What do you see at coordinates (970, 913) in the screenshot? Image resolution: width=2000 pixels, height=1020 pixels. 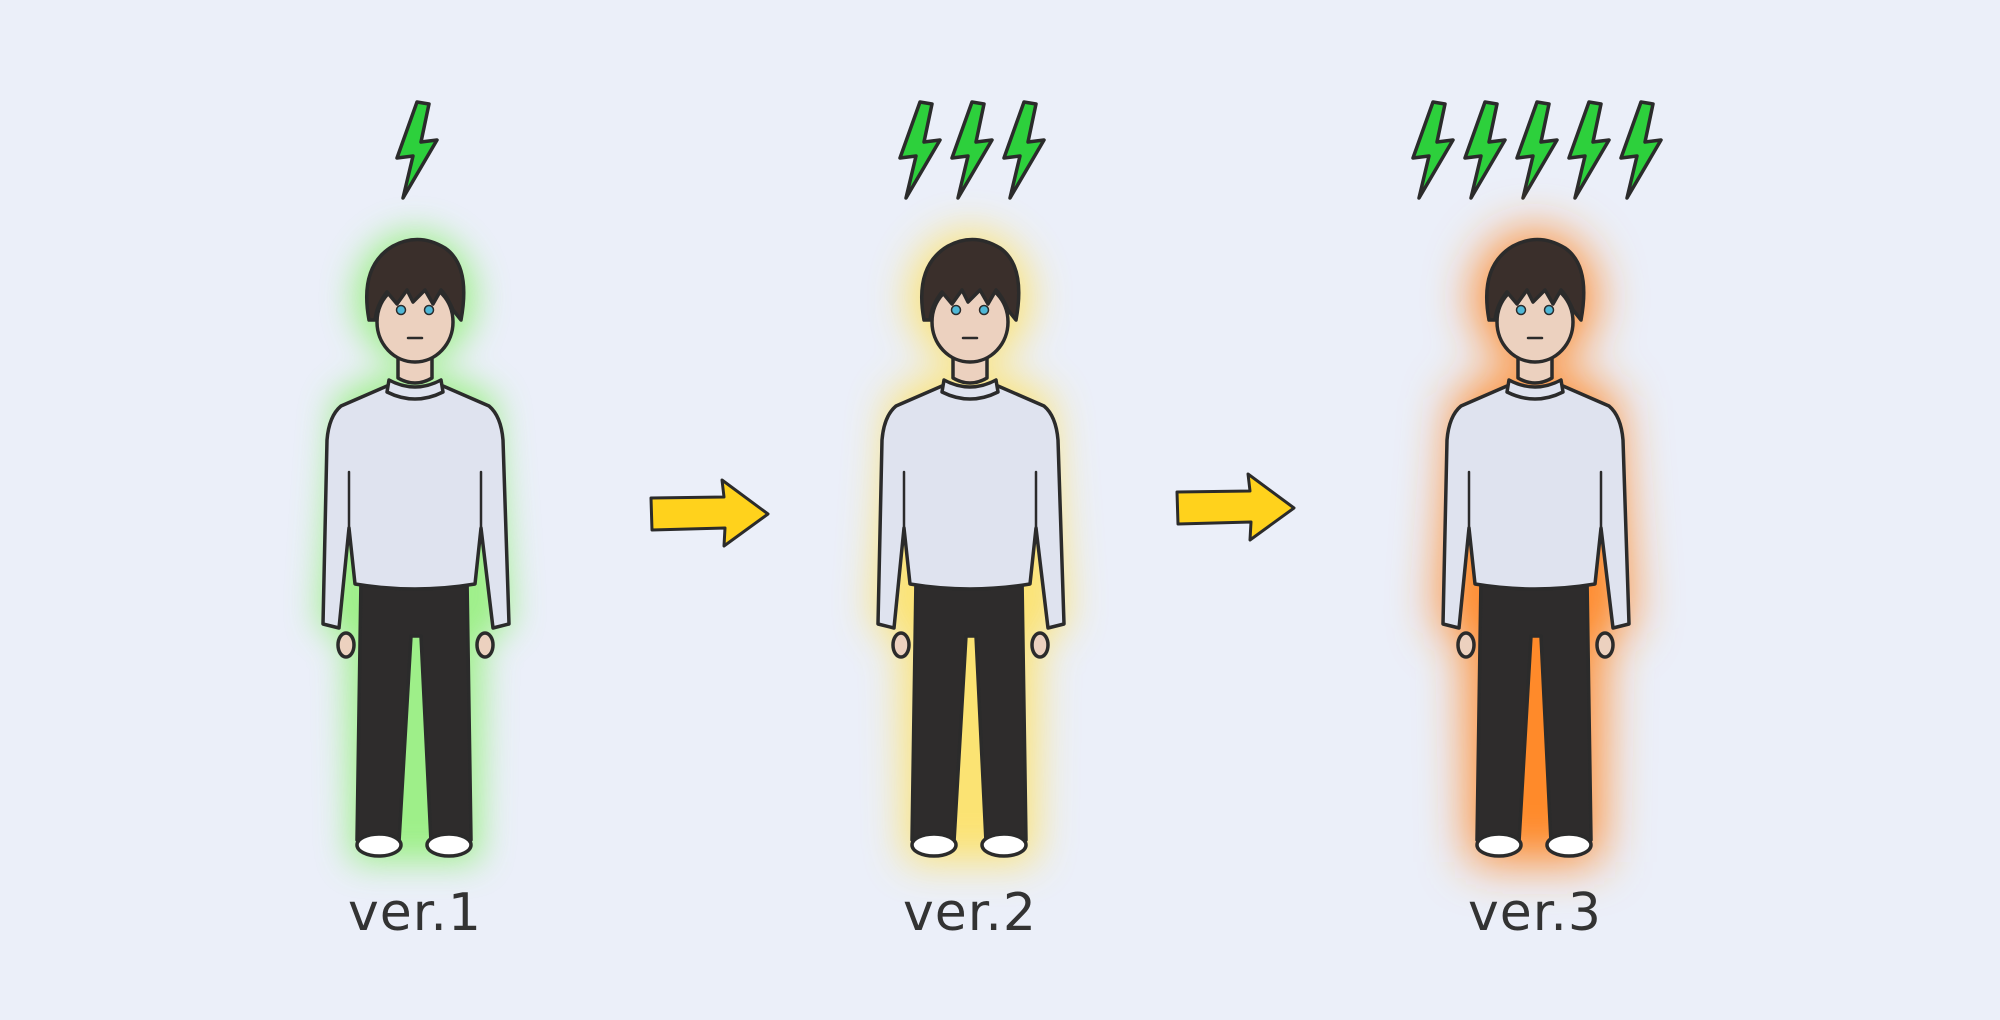 I see `stage-label-ver-2: ver.2` at bounding box center [970, 913].